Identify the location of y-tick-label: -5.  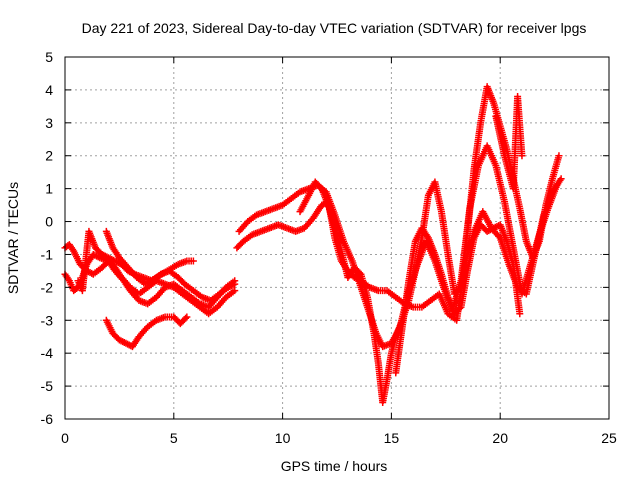
(47, 386).